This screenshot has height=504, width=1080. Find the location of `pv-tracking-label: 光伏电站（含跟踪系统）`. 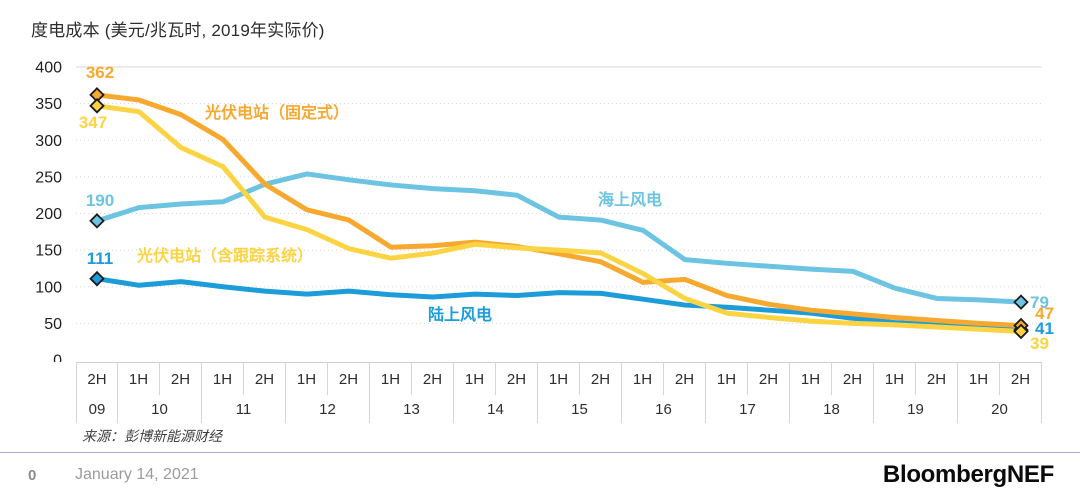

pv-tracking-label: 光伏电站（含跟踪系统） is located at coordinates (224, 255).